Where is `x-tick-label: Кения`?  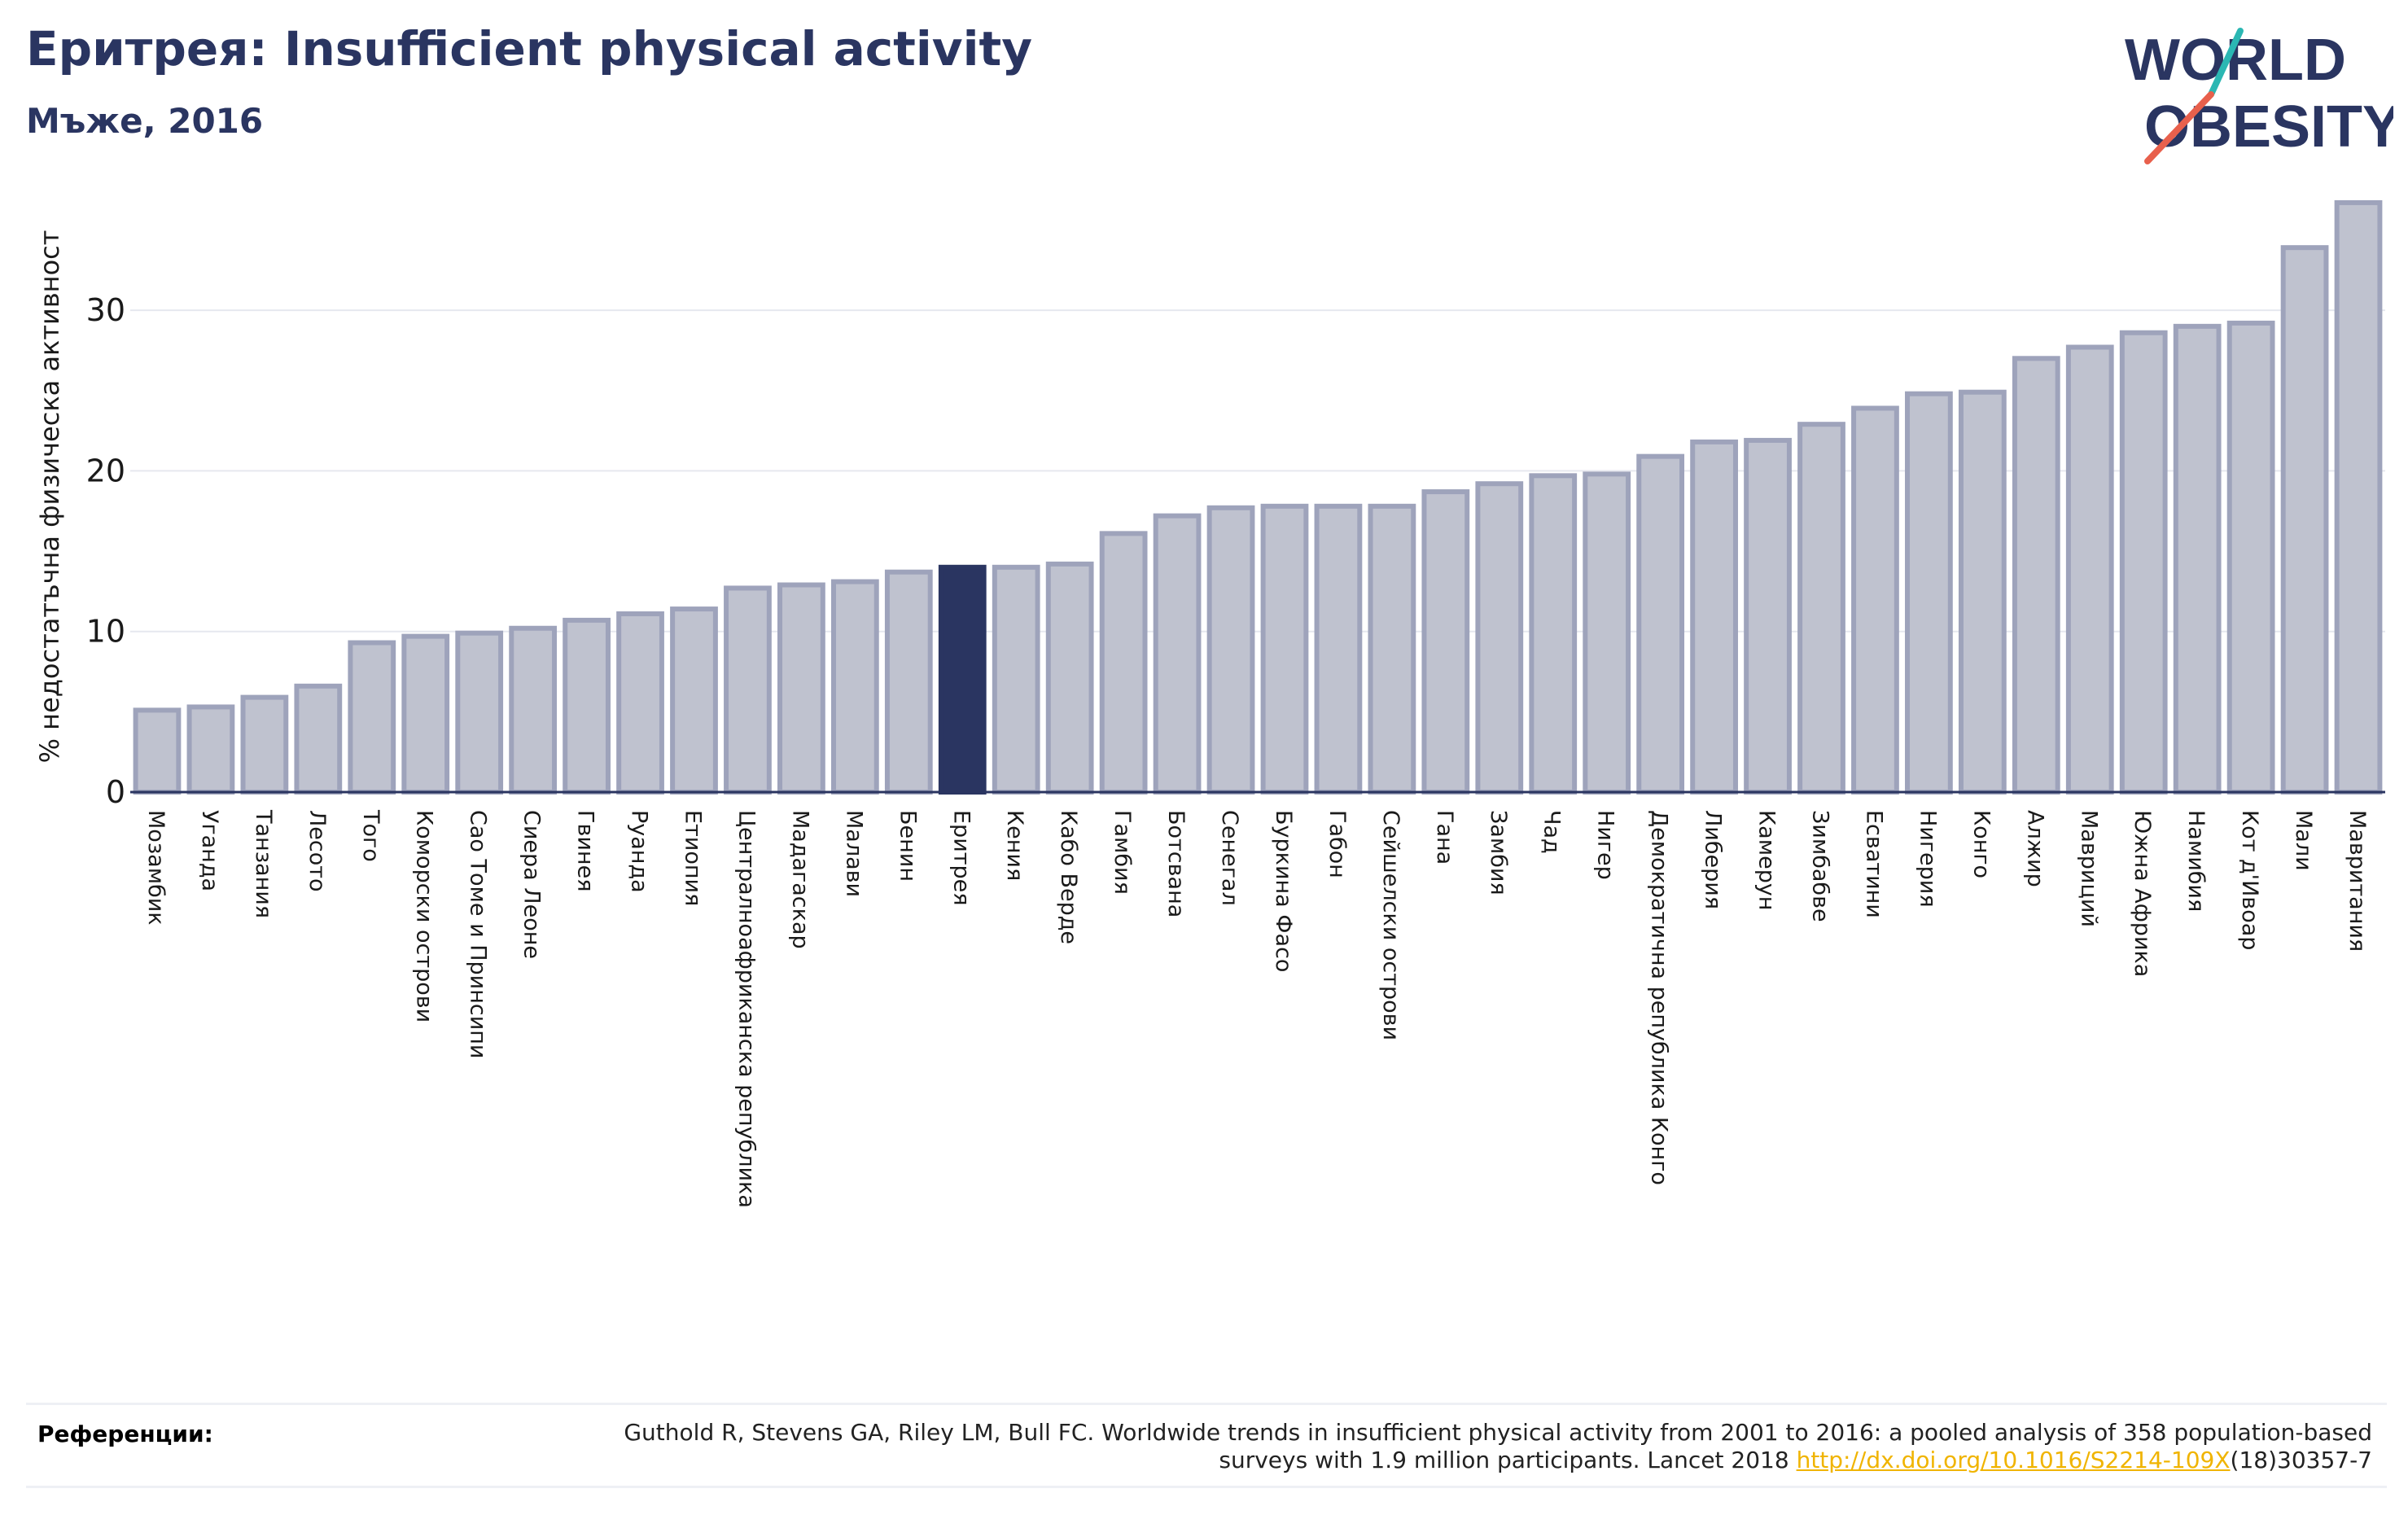
x-tick-label: Кения is located at coordinates (1014, 845).